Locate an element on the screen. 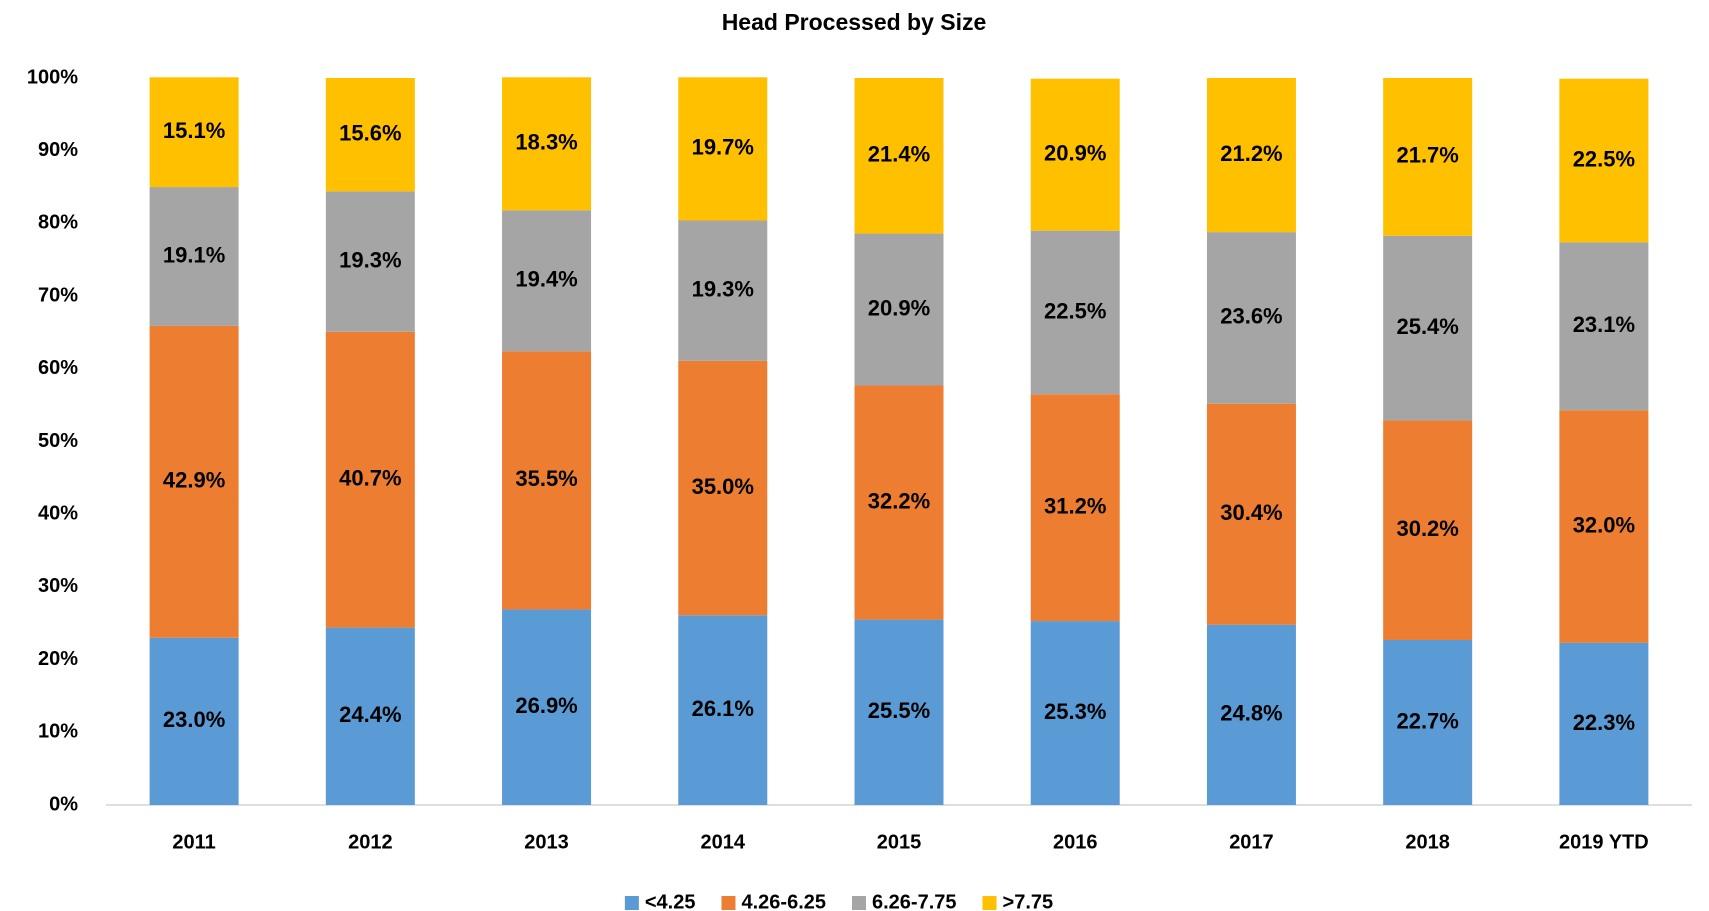 The height and width of the screenshot is (911, 1709). legend-label: >7.75 is located at coordinates (1028, 901).